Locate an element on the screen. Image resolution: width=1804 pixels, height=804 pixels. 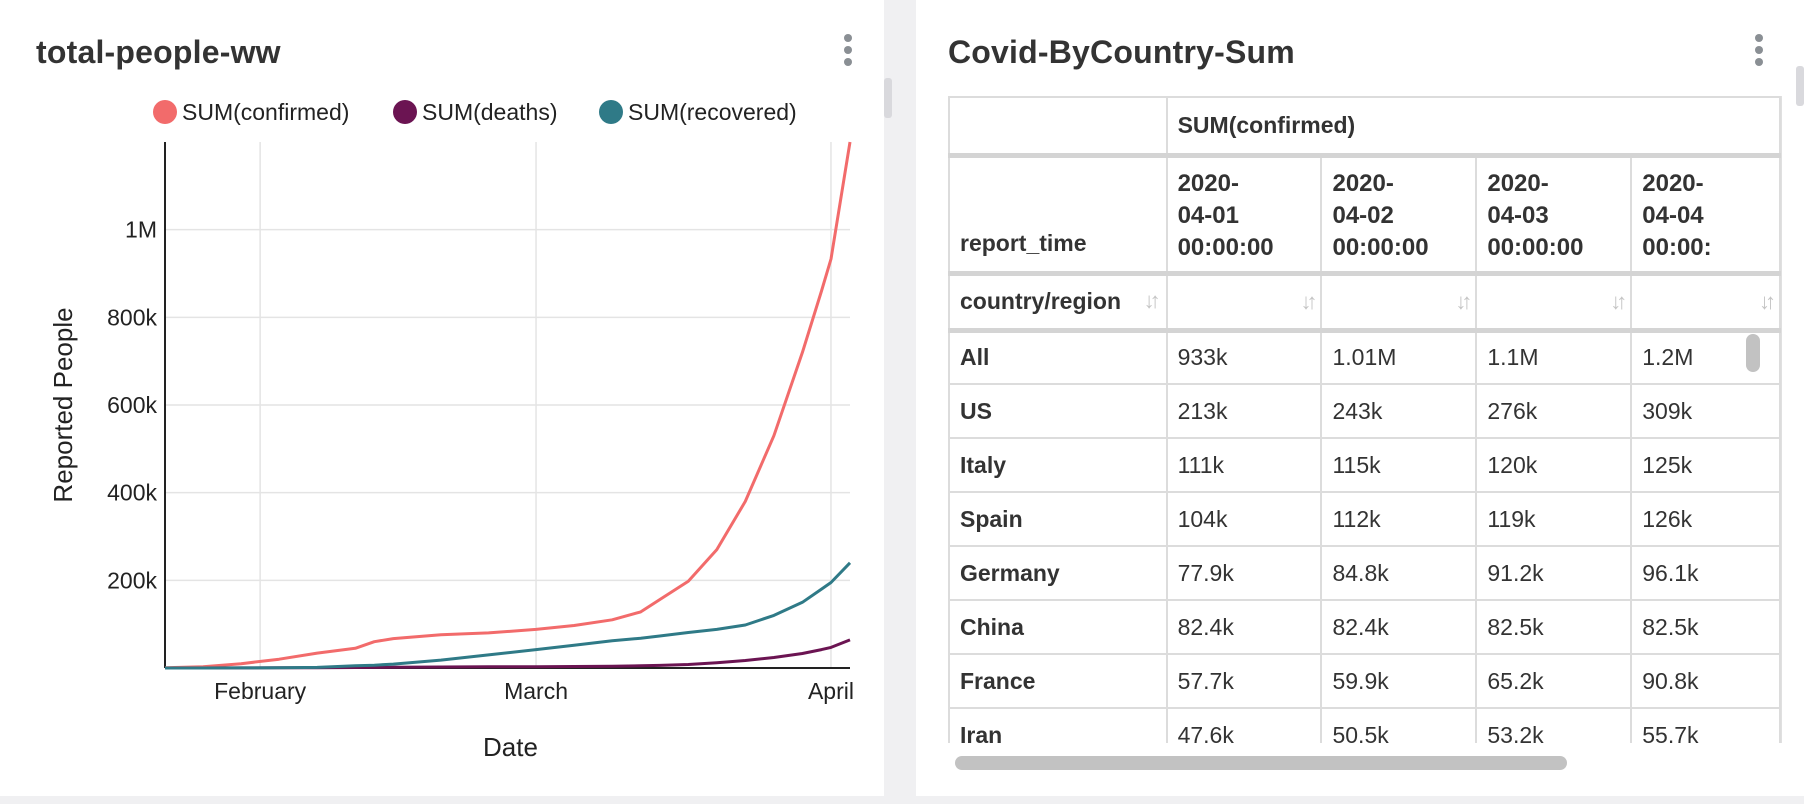
date-column-header: 2020- 04-04 00:00: is located at coordinates (1705, 215).